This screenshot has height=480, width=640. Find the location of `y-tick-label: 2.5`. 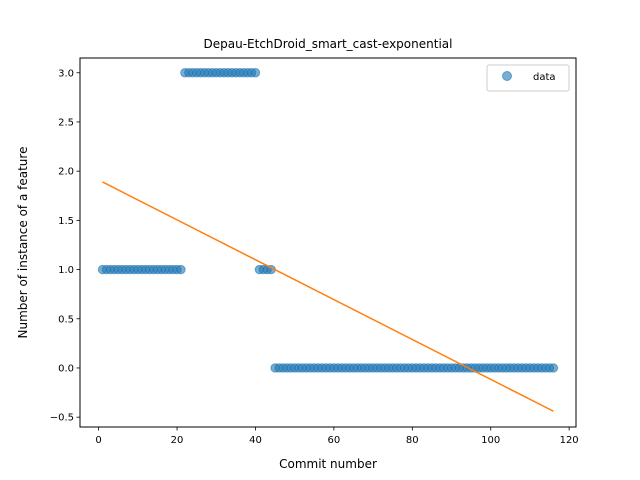

y-tick-label: 2.5 is located at coordinates (66, 122).